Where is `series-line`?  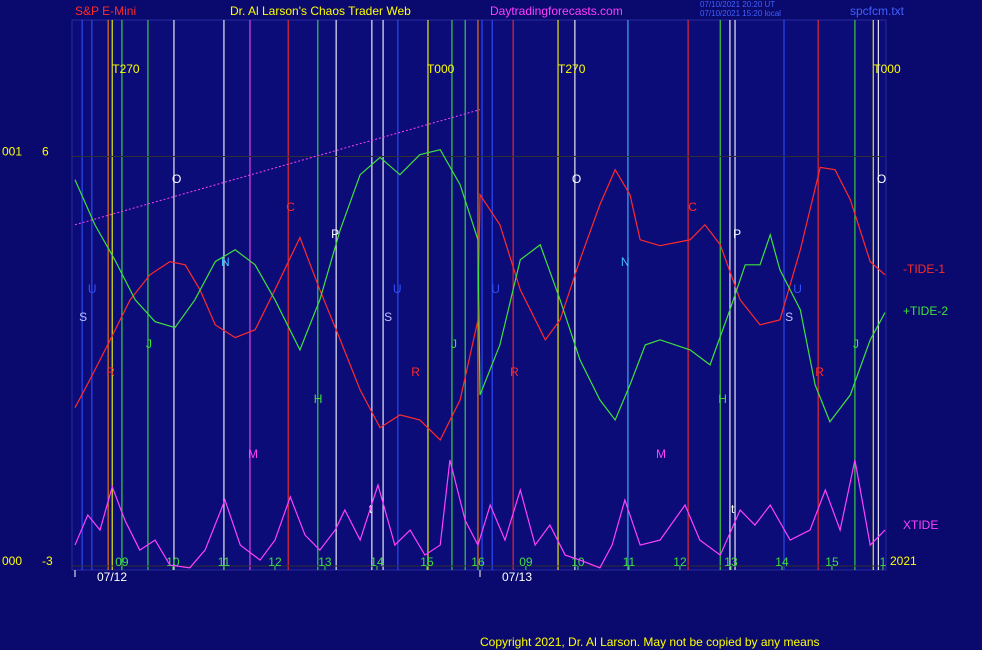 series-line is located at coordinates (480, 514).